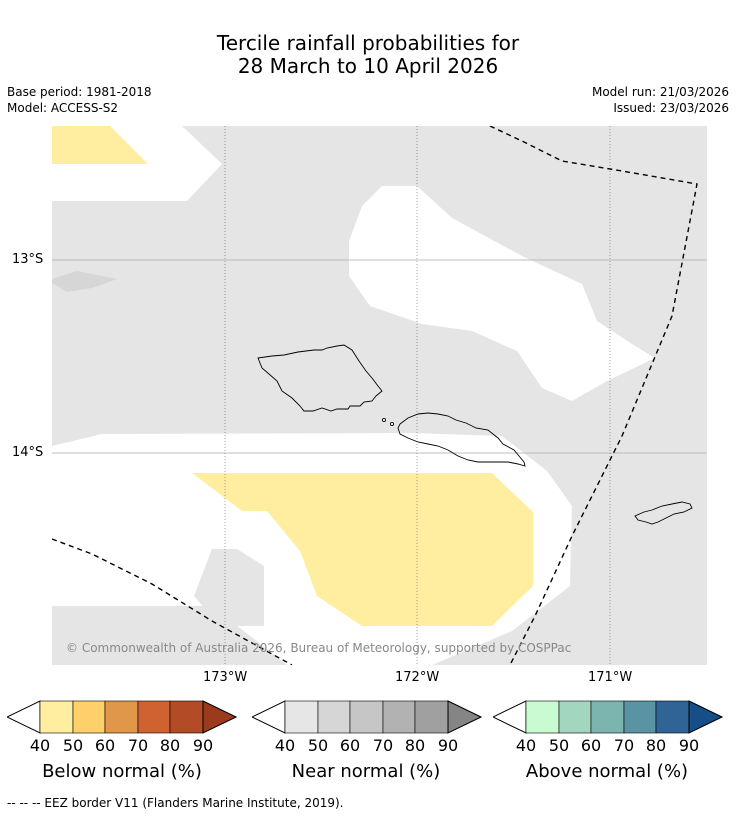  What do you see at coordinates (28, 259) in the screenshot?
I see `lat-label-13s: 13°S` at bounding box center [28, 259].